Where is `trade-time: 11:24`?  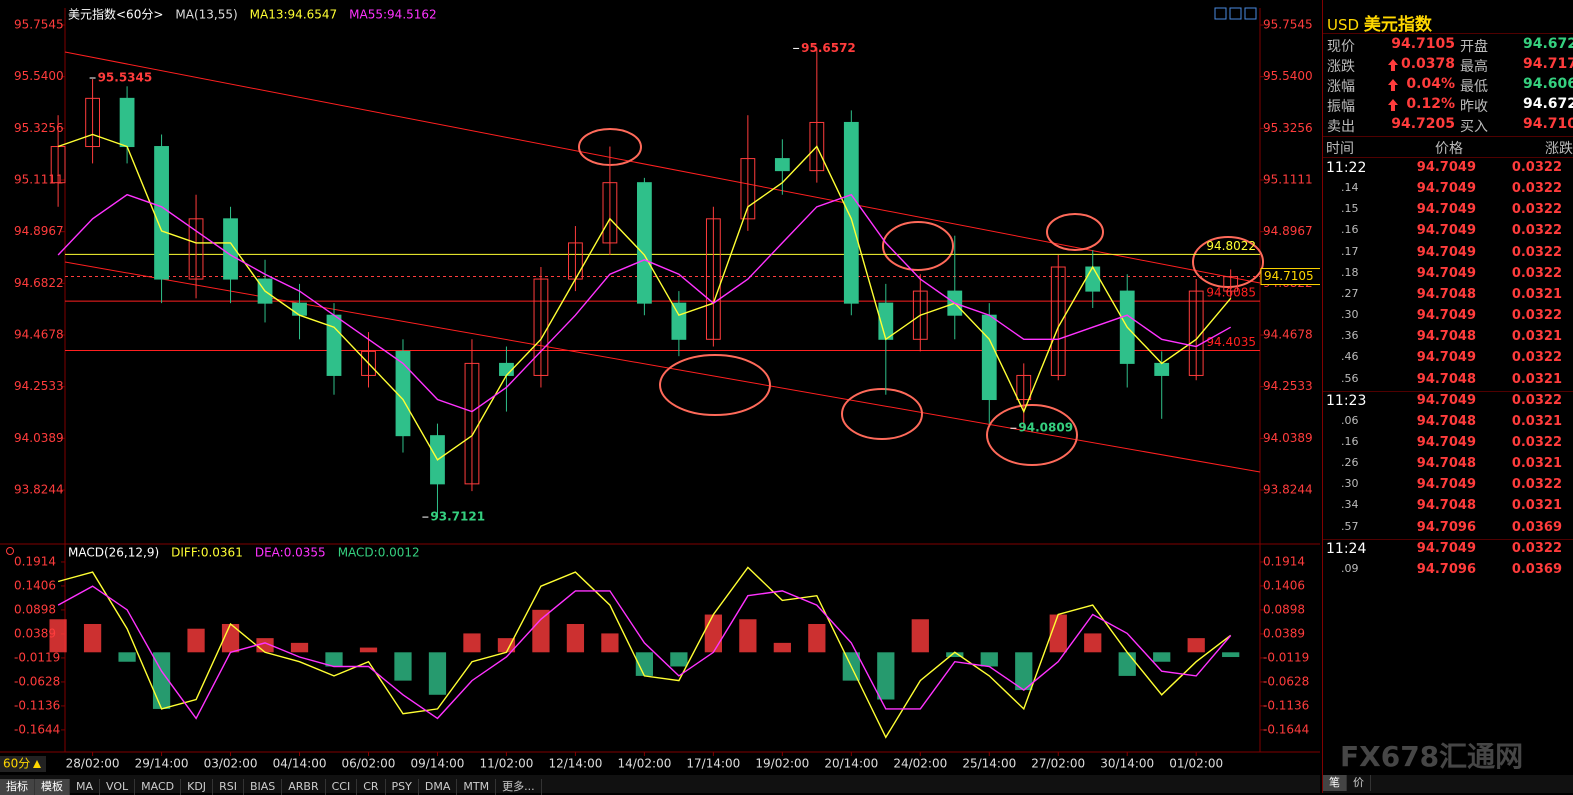 trade-time: 11:24 is located at coordinates (1346, 548).